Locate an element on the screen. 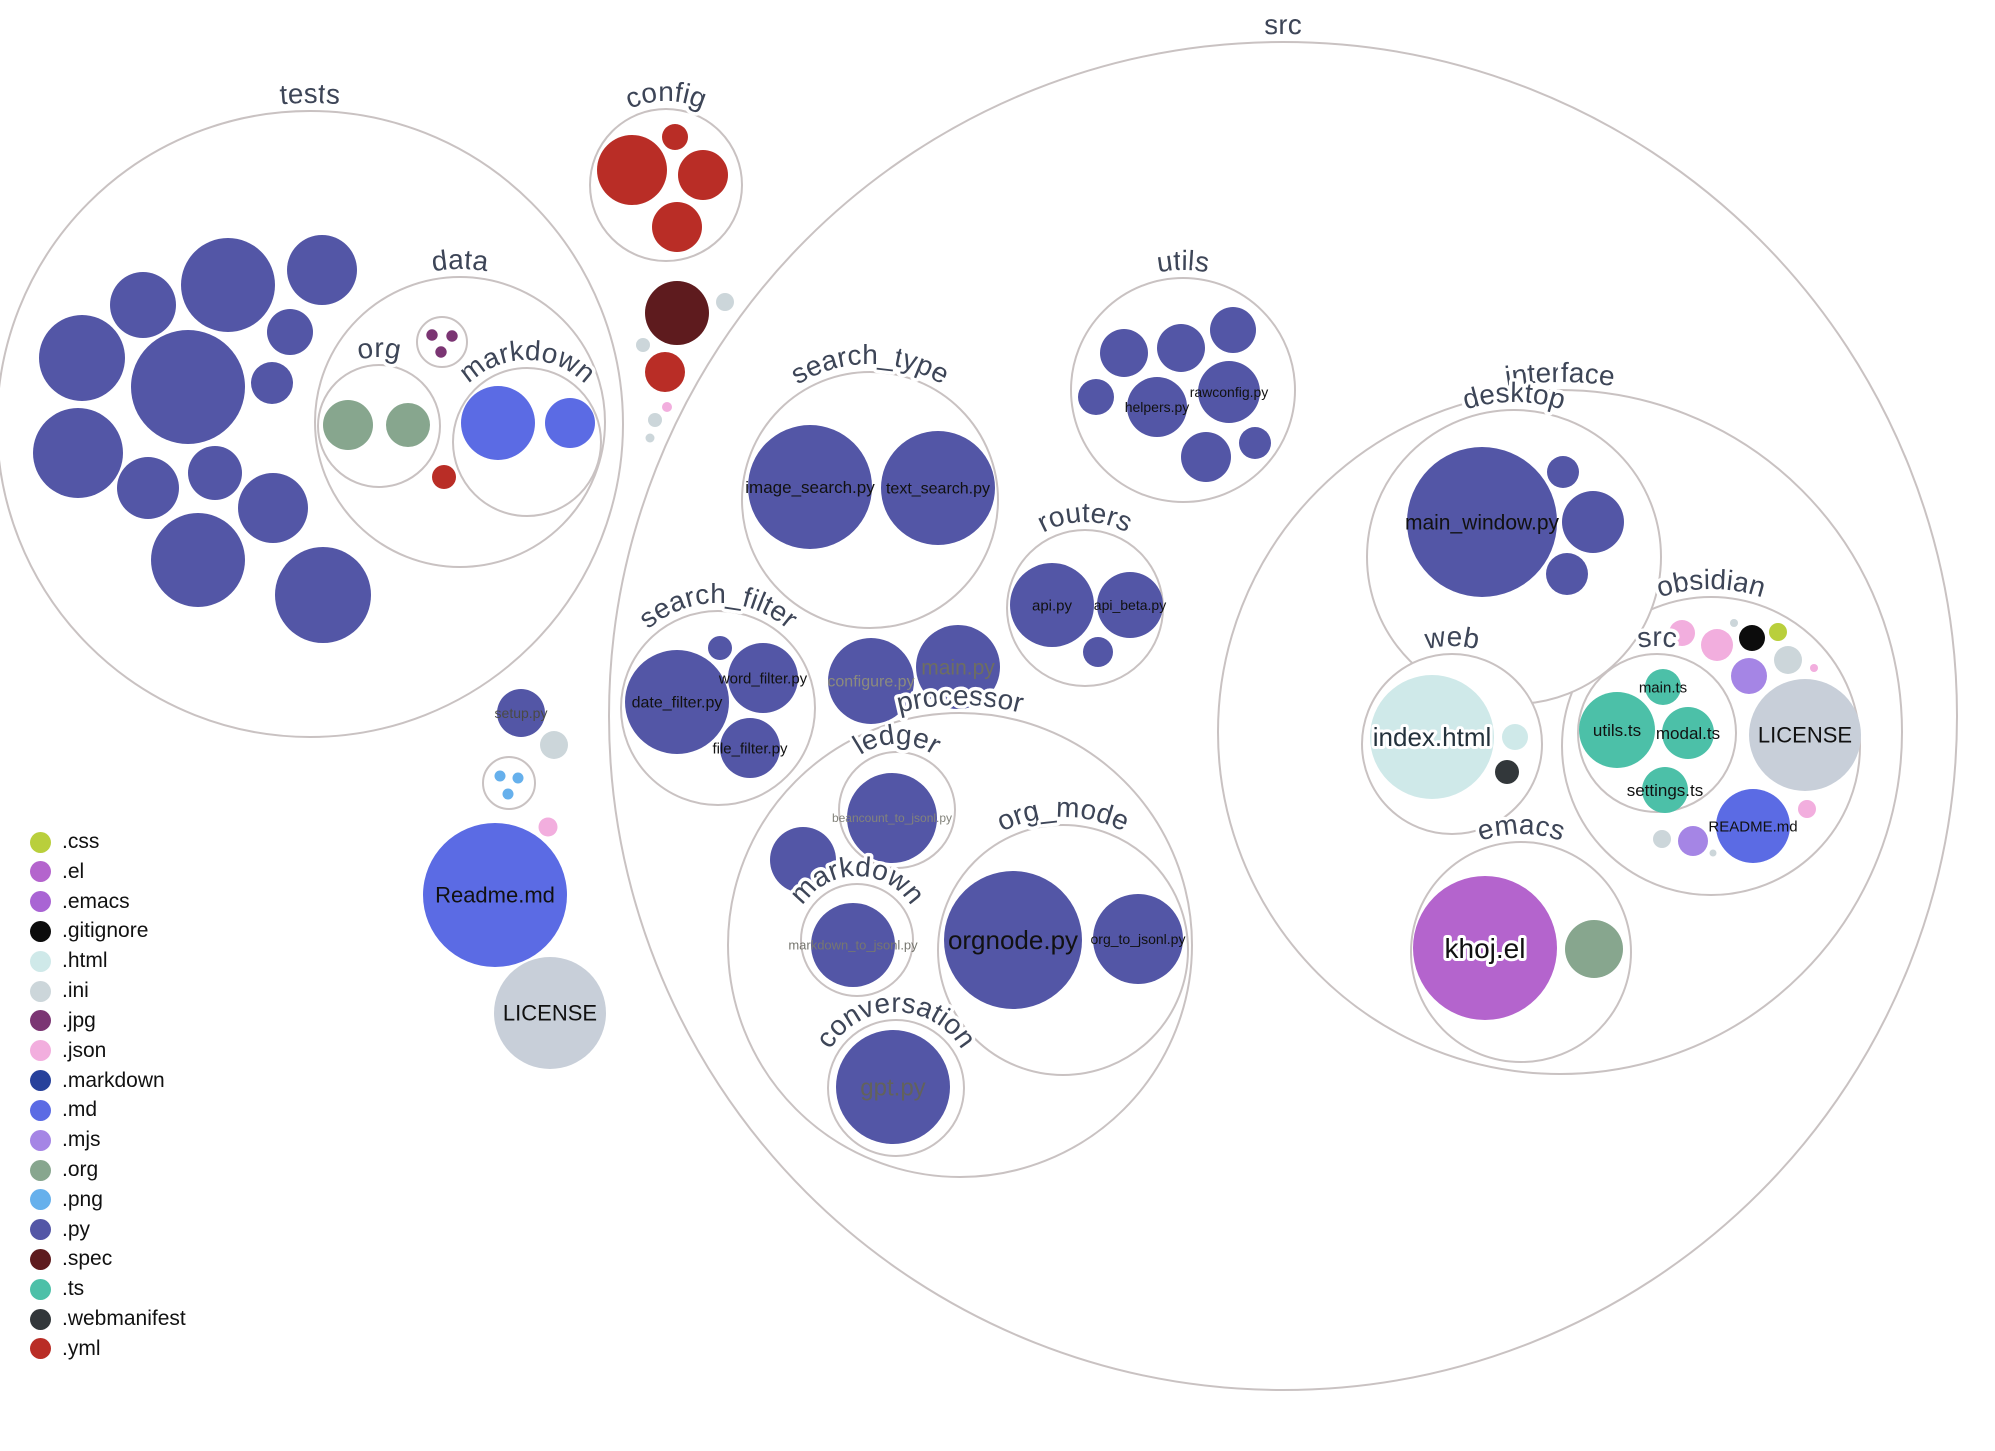 This screenshot has width=1995, height=1451. legend-swatch-mjs is located at coordinates (40, 1140).